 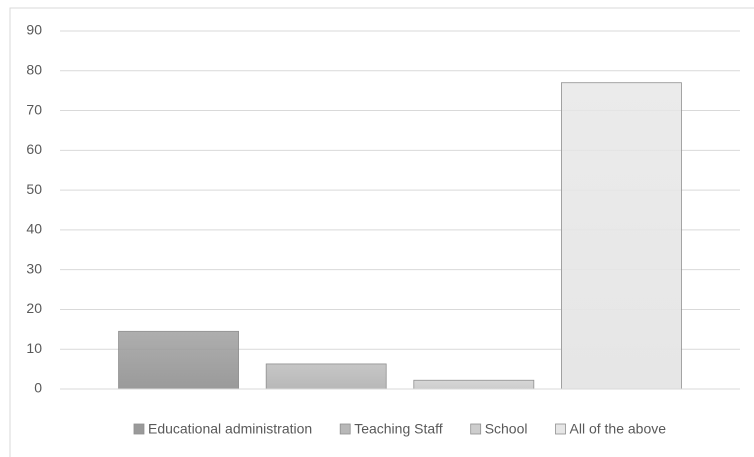 I want to click on y-tick-label: 80, so click(x=34, y=69).